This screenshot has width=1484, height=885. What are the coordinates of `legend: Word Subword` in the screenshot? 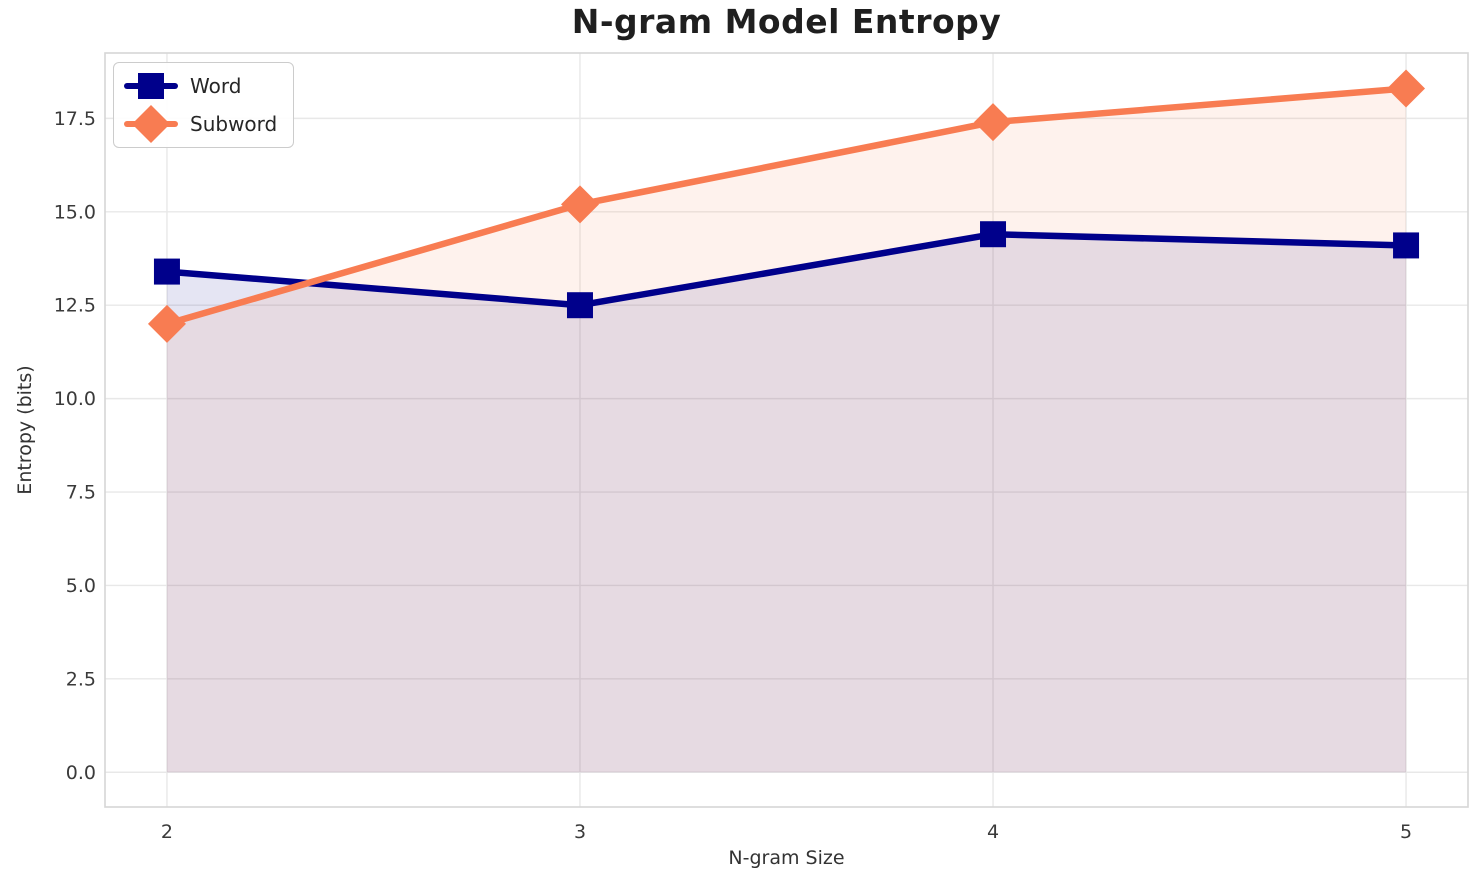 It's located at (204, 105).